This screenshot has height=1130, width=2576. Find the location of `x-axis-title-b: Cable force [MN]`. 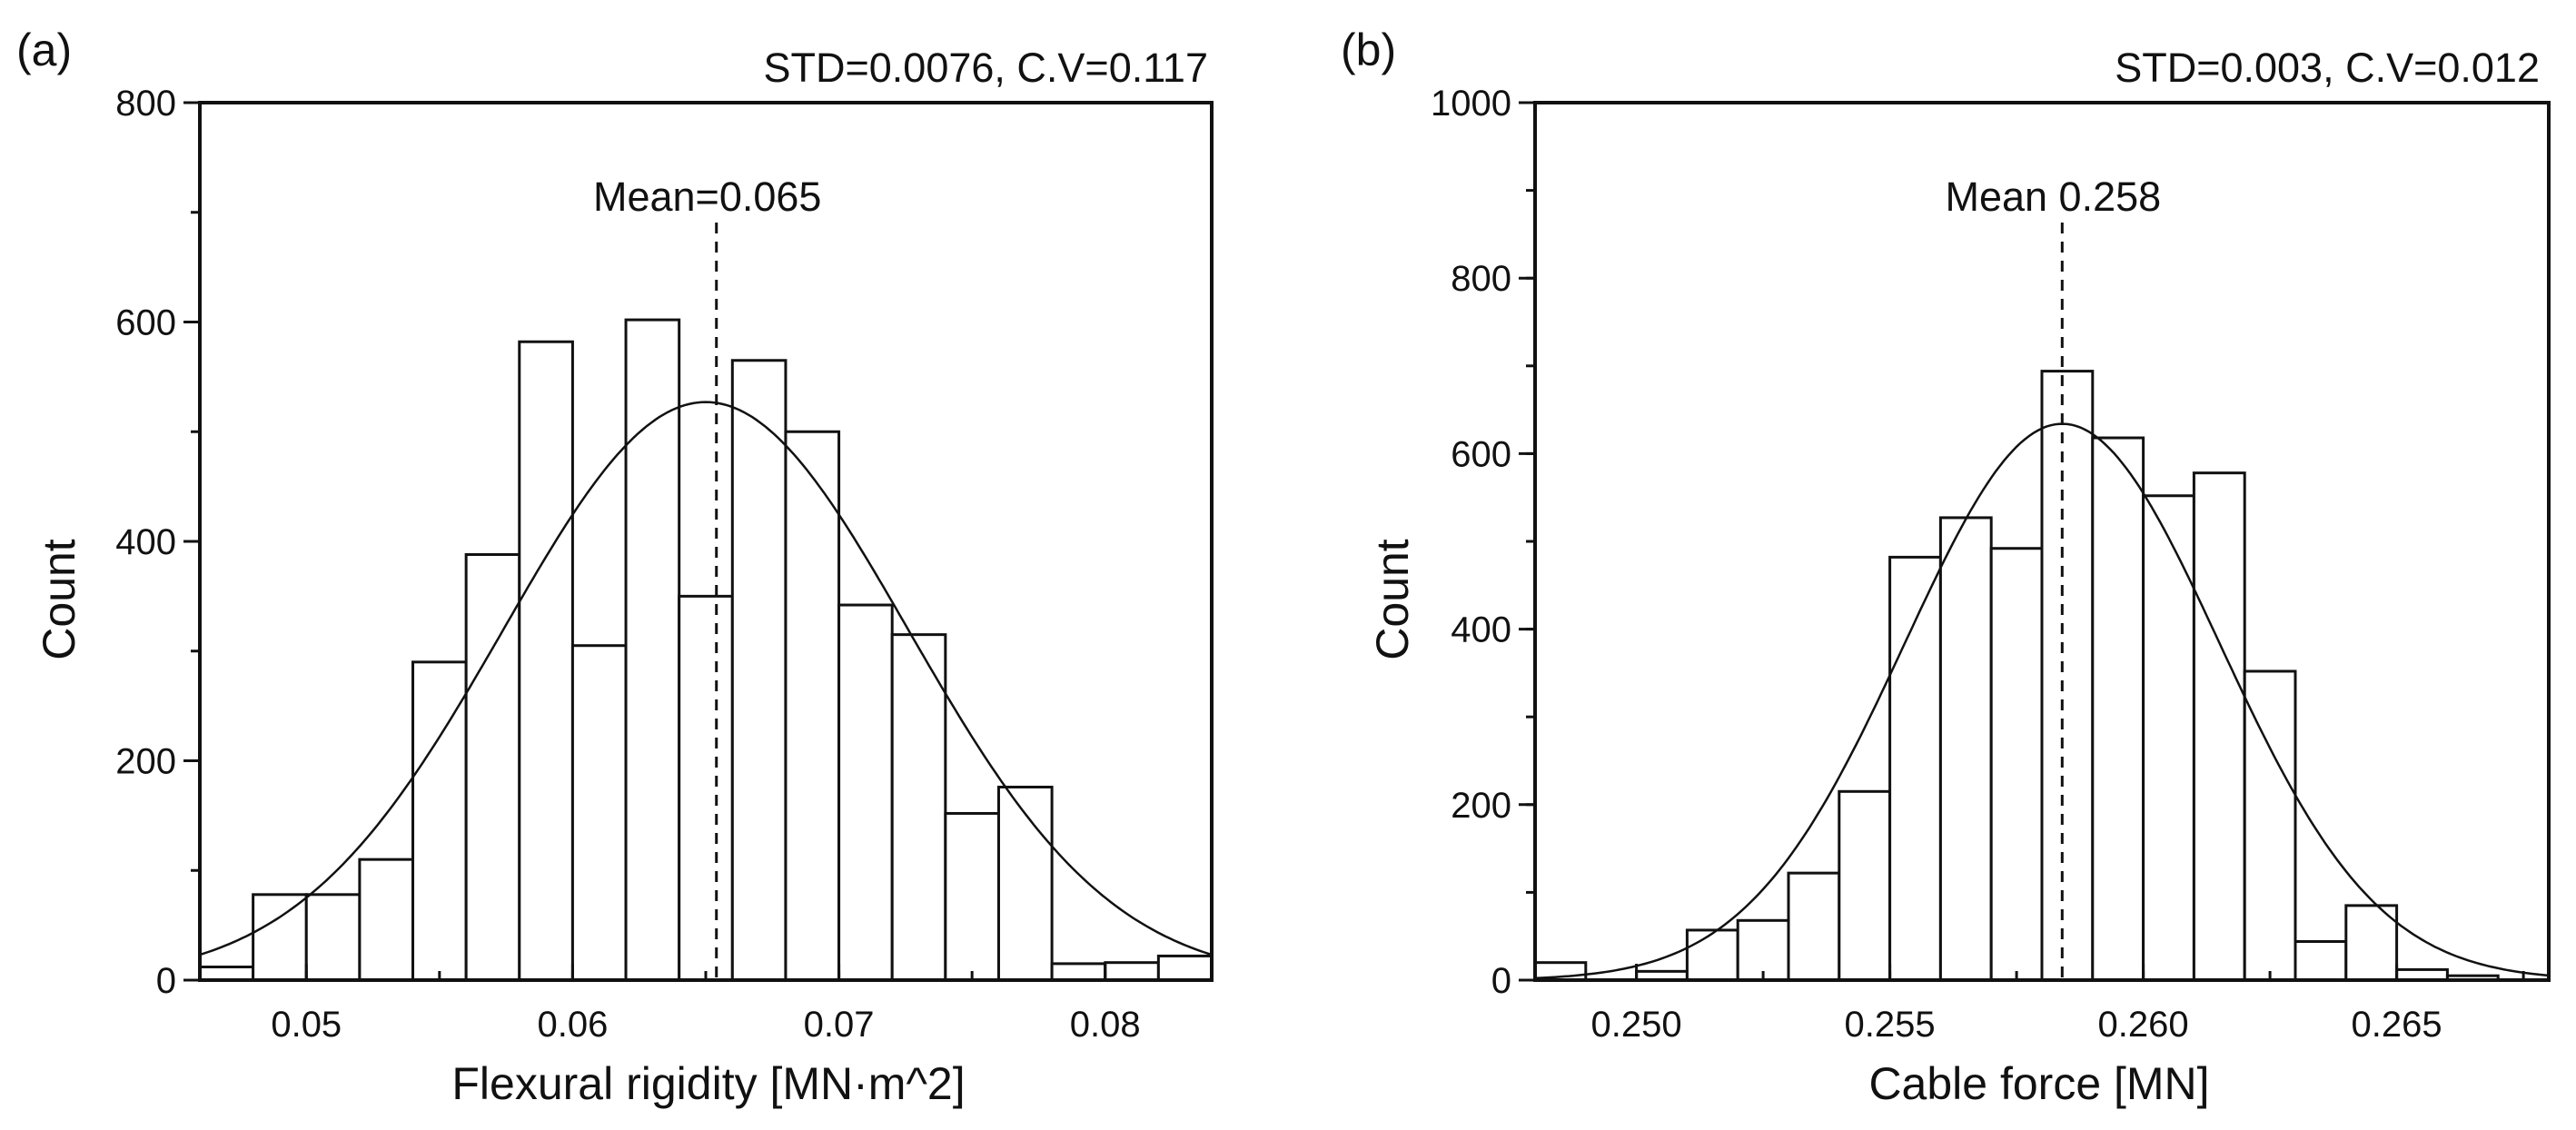

x-axis-title-b: Cable force [MN] is located at coordinates (2039, 1084).